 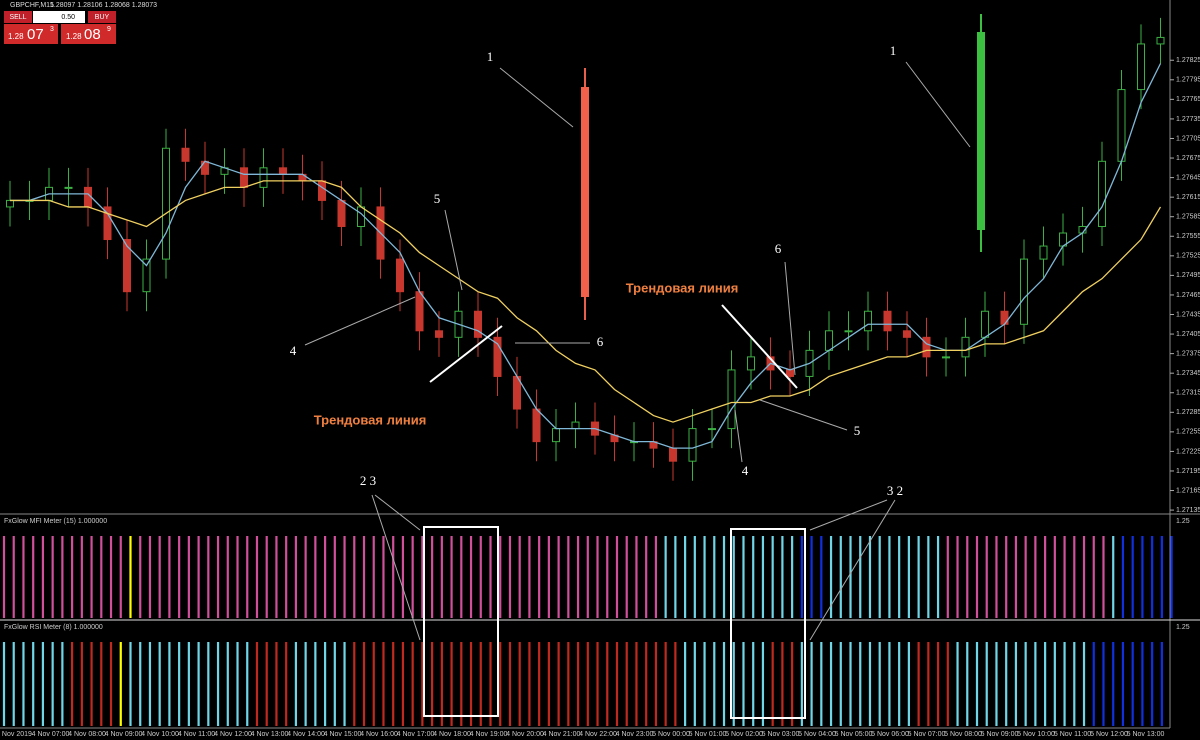 I want to click on x-tick-label: 5 Nov 01:00, so click(x=708, y=734).